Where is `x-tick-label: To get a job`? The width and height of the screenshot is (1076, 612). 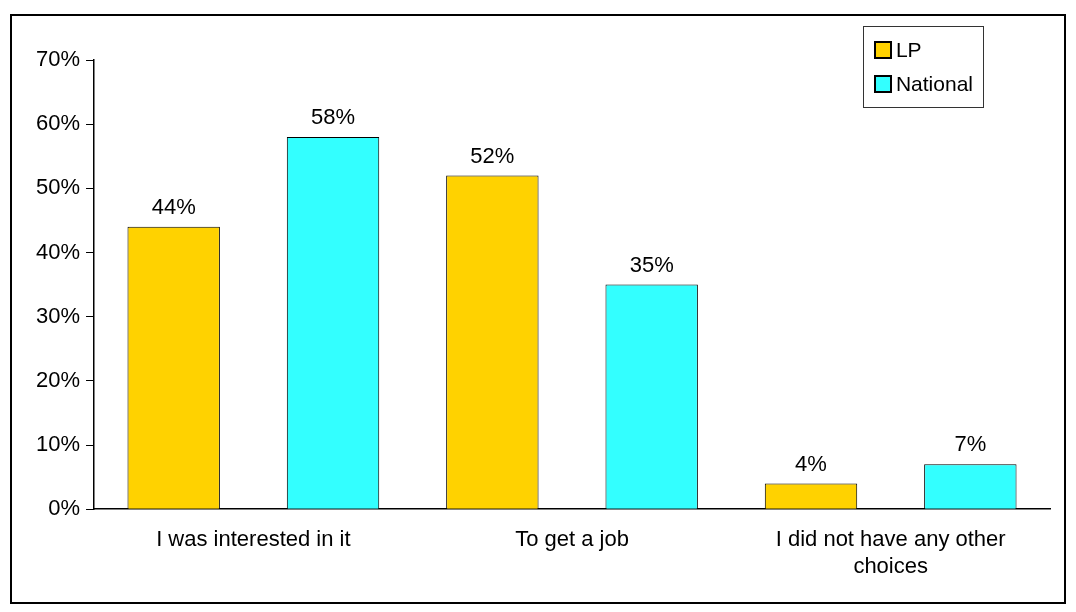 x-tick-label: To get a job is located at coordinates (572, 539).